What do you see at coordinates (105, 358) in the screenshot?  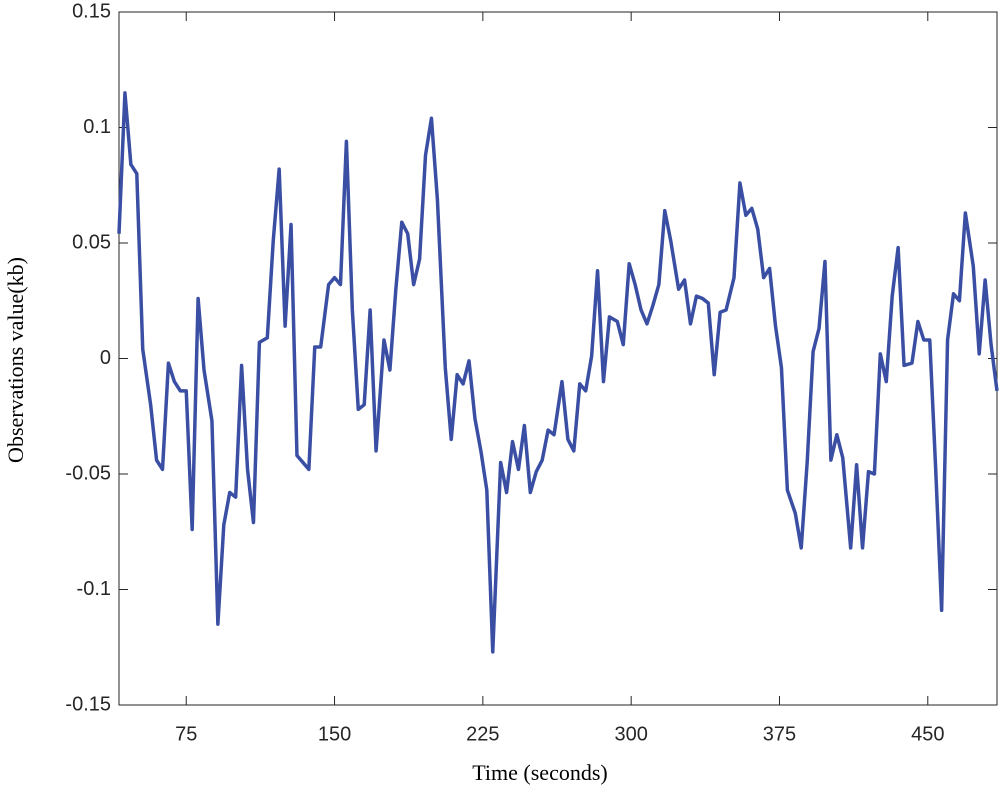 I see `y-tick-label: 0` at bounding box center [105, 358].